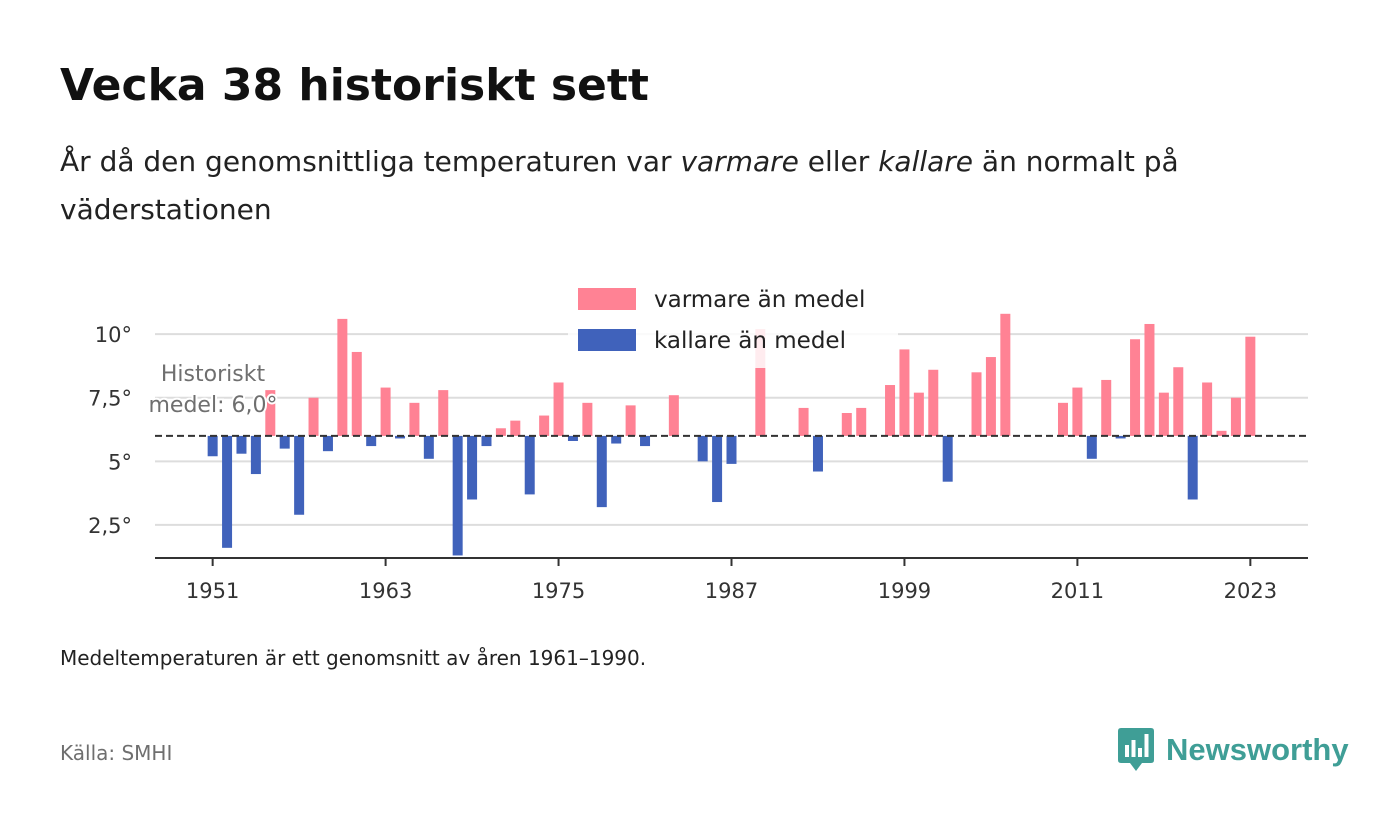  What do you see at coordinates (116, 753) in the screenshot?
I see `source-label: Källa: SMHI` at bounding box center [116, 753].